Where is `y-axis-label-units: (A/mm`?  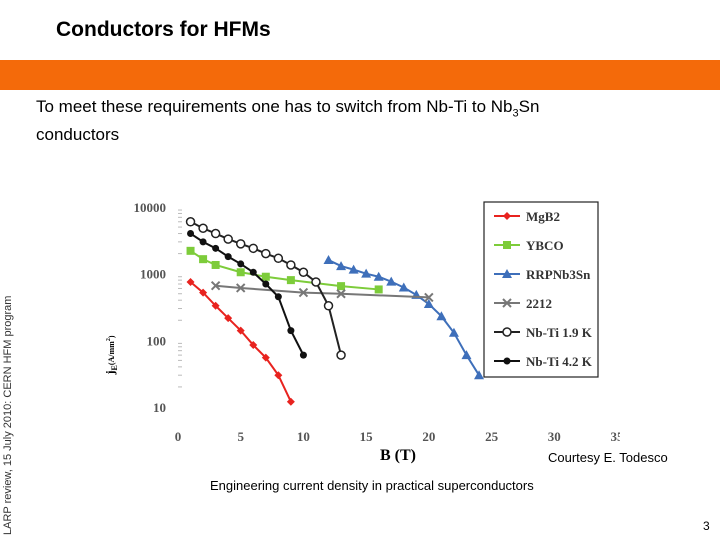
y-axis-label-units: (A/mm is located at coordinates (111, 353).